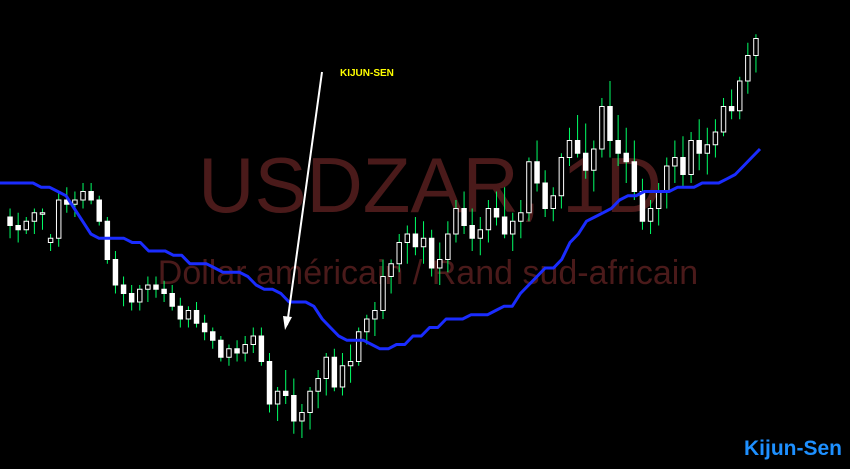 This screenshot has width=850, height=469. What do you see at coordinates (367, 73) in the screenshot?
I see `annotation-label: KIJUN-SEN` at bounding box center [367, 73].